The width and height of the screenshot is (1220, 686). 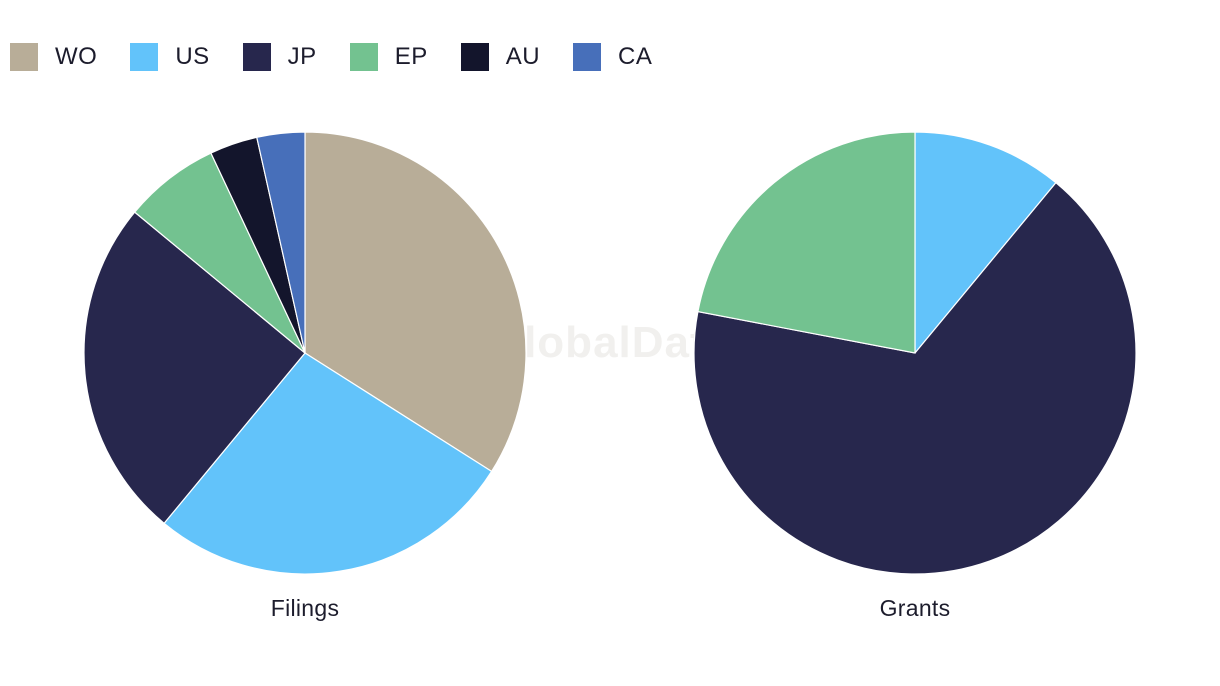 I want to click on legend: WO US JP EP AU CA, so click(x=347, y=57).